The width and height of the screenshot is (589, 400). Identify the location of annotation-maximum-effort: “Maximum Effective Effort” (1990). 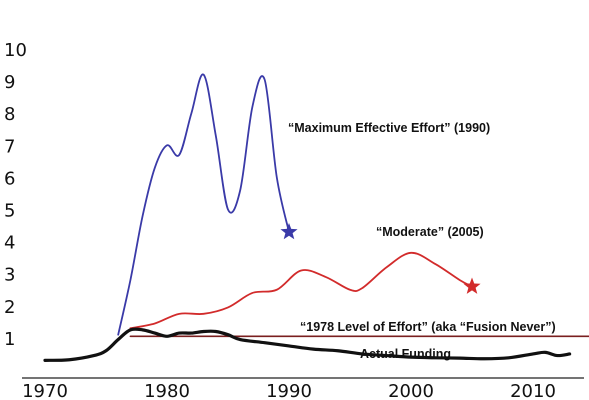
(389, 128).